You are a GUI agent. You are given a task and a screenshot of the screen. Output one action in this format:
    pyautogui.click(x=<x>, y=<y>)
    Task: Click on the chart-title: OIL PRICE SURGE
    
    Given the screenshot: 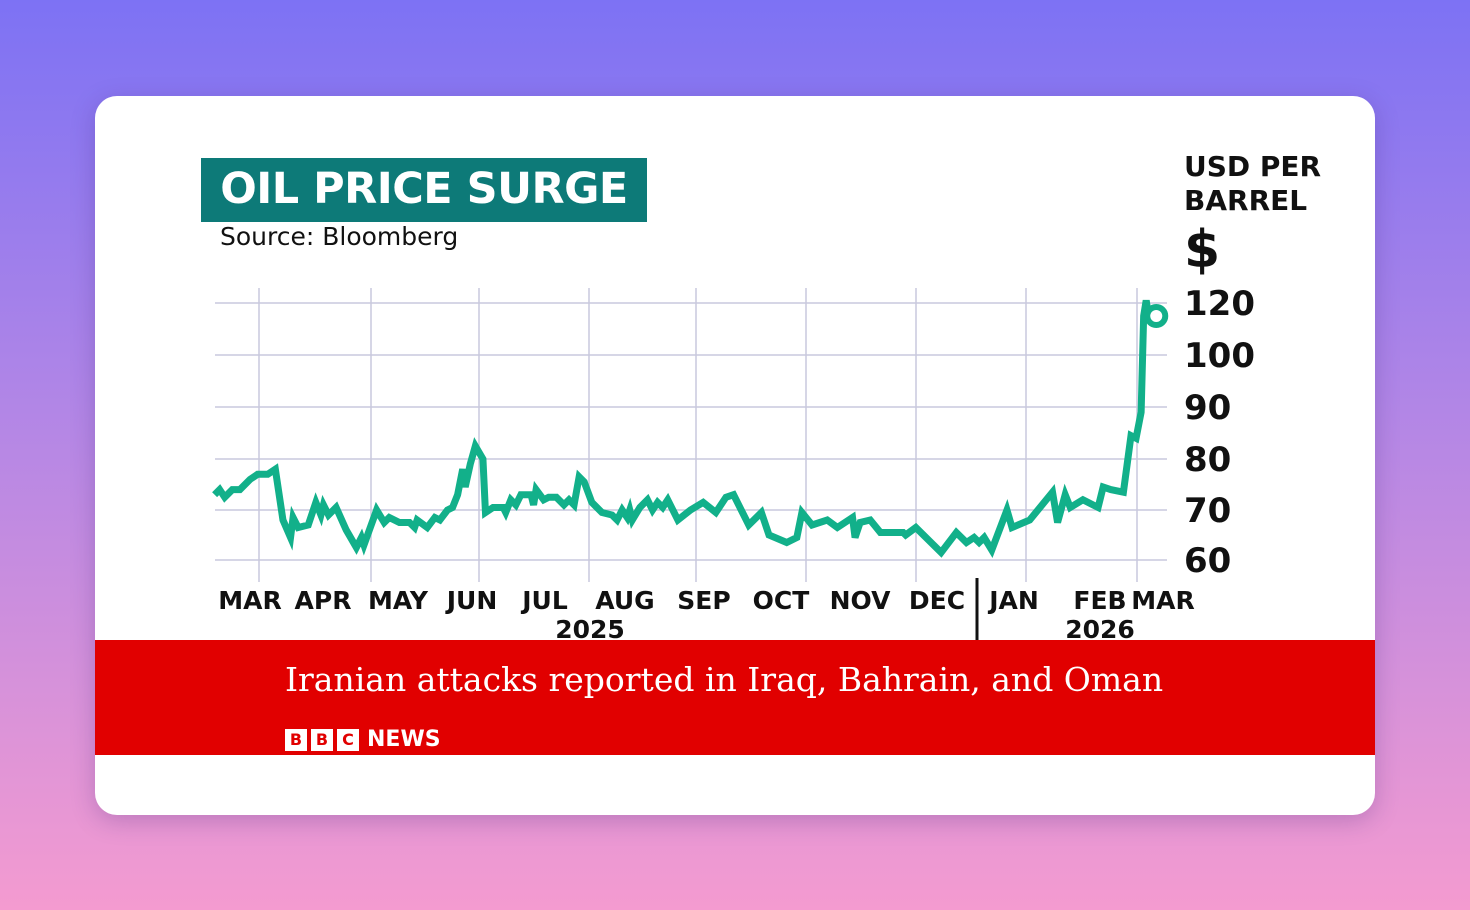 What is the action you would take?
    pyautogui.click(x=424, y=189)
    